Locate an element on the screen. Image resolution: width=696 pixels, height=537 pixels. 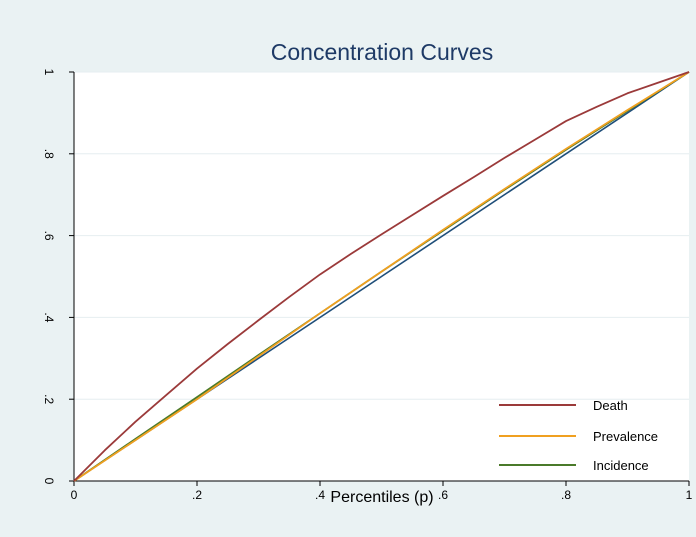
x-tick-label: 1 is located at coordinates (689, 495).